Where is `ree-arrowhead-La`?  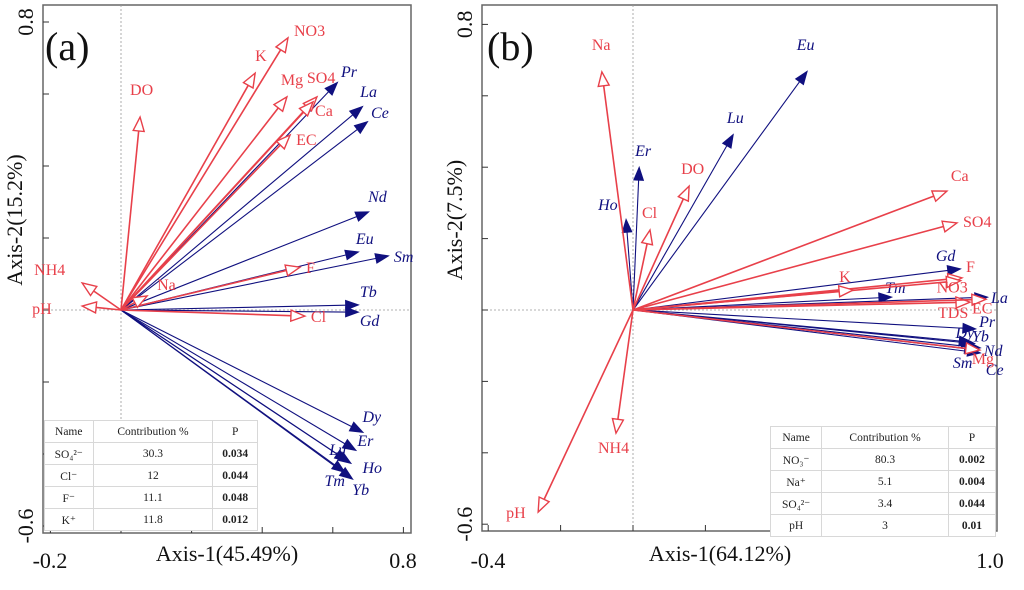
ree-arrowhead-La is located at coordinates (356, 112).